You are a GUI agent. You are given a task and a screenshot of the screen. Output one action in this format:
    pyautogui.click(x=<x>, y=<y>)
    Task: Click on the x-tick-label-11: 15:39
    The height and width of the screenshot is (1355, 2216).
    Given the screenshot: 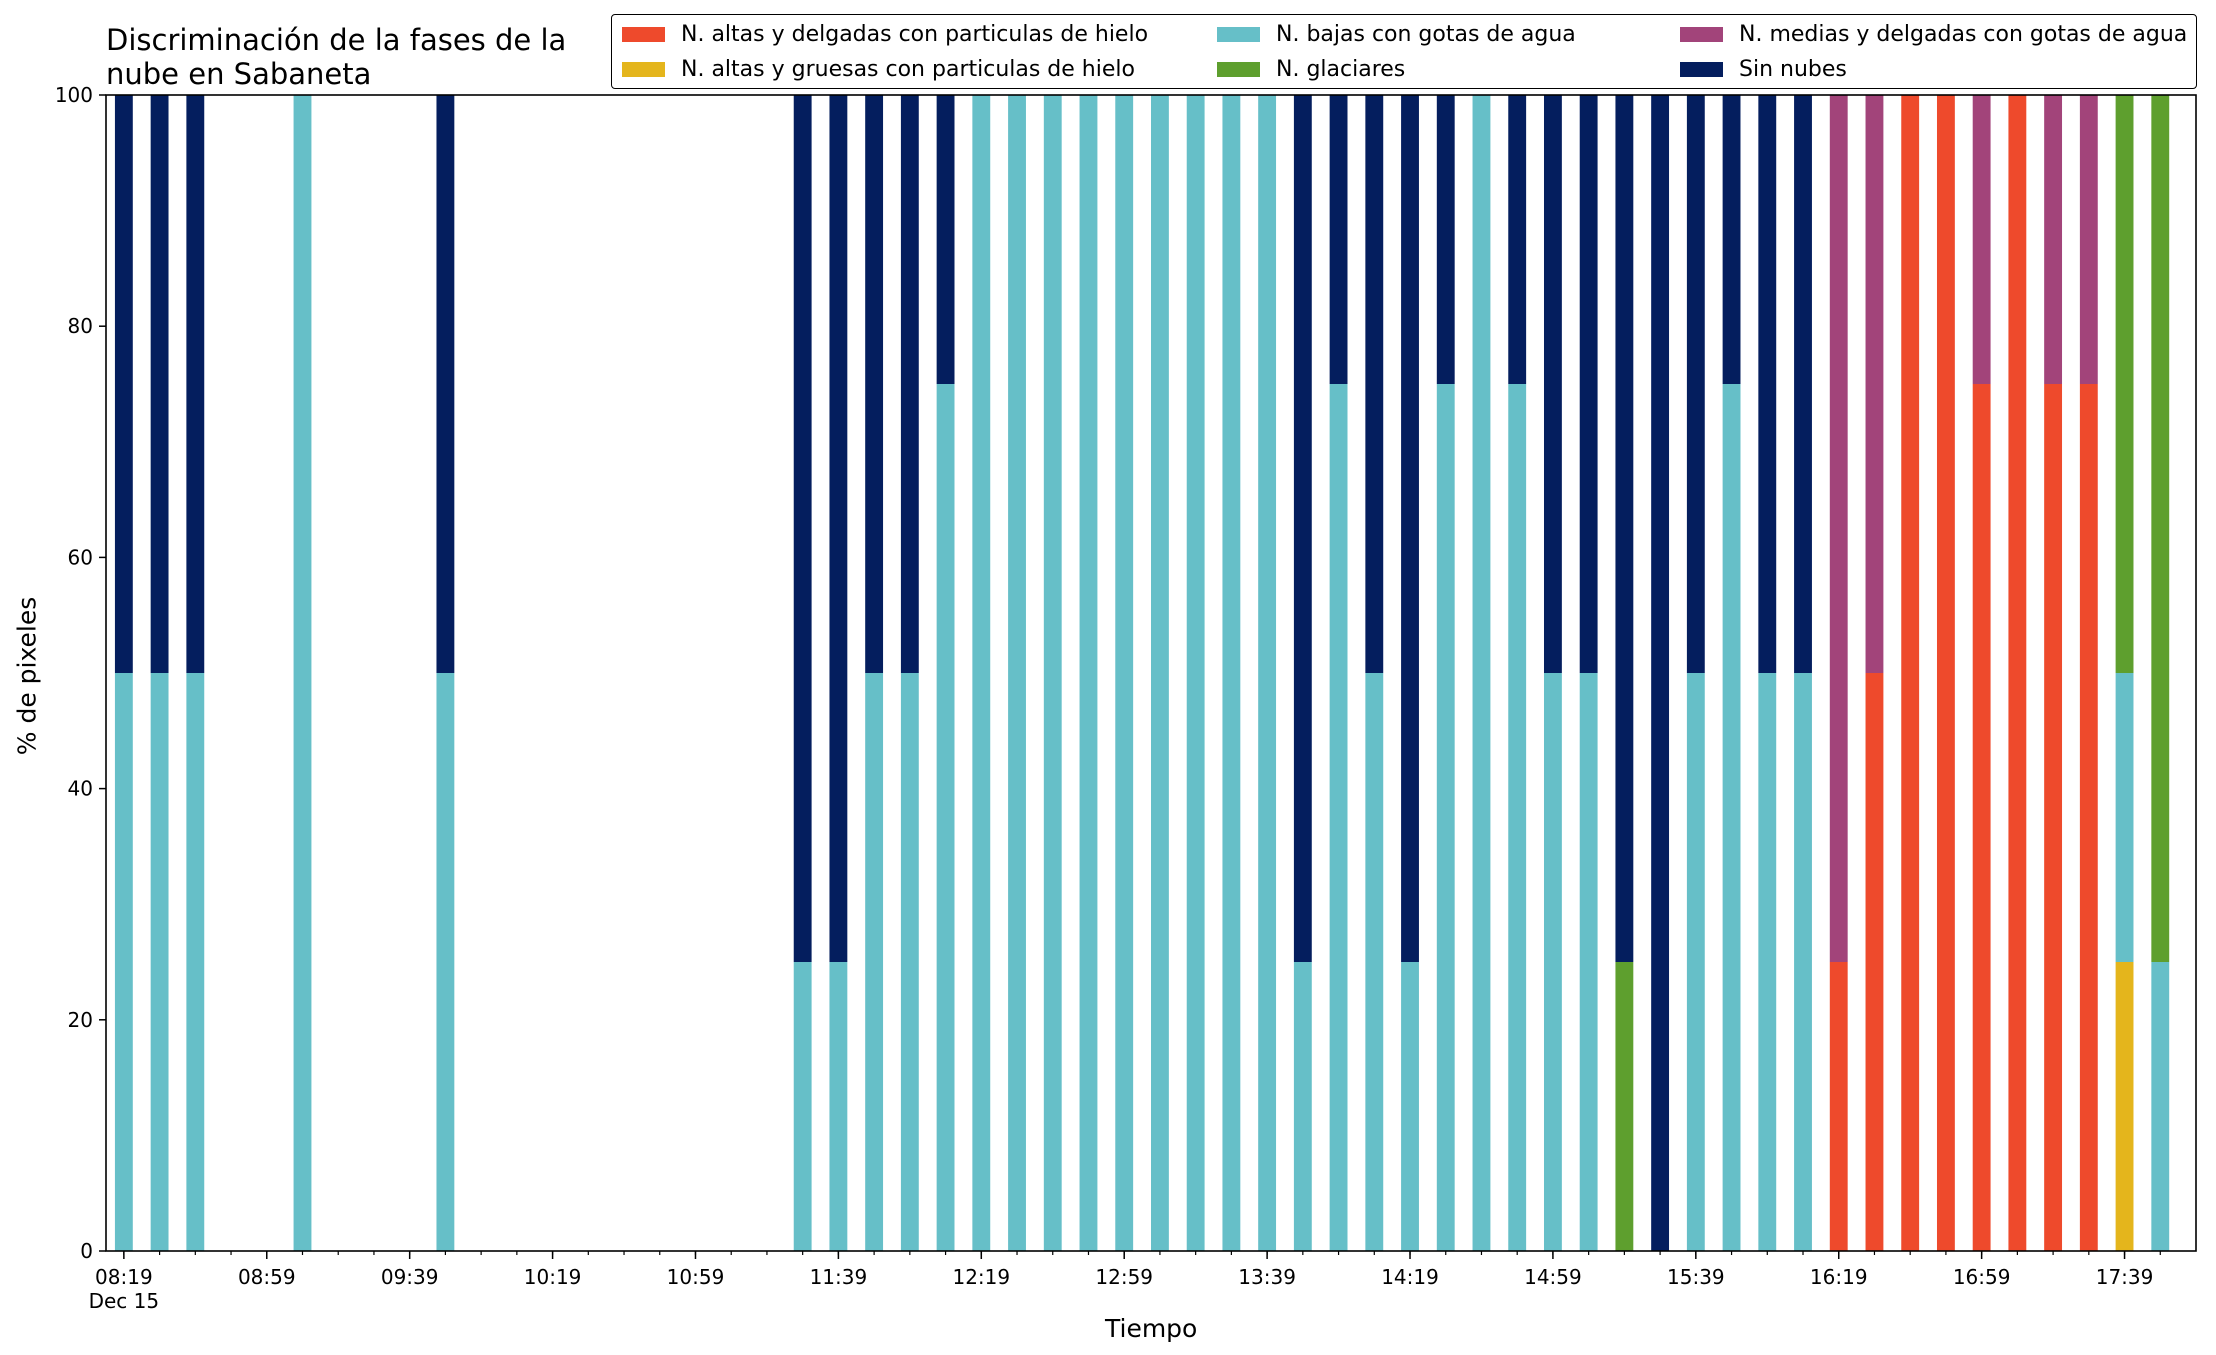 What is the action you would take?
    pyautogui.click(x=1696, y=1277)
    